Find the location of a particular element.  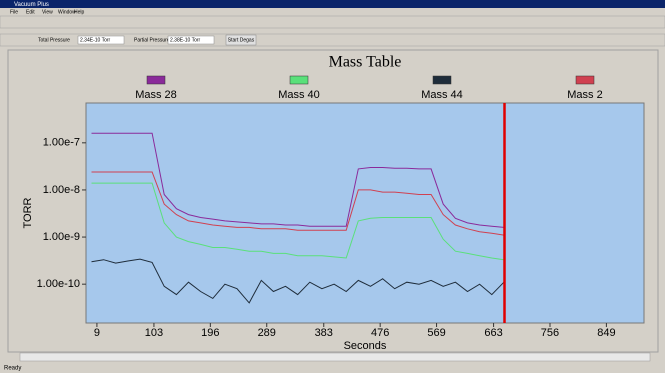

y-axis-label: TORR is located at coordinates (28, 212).